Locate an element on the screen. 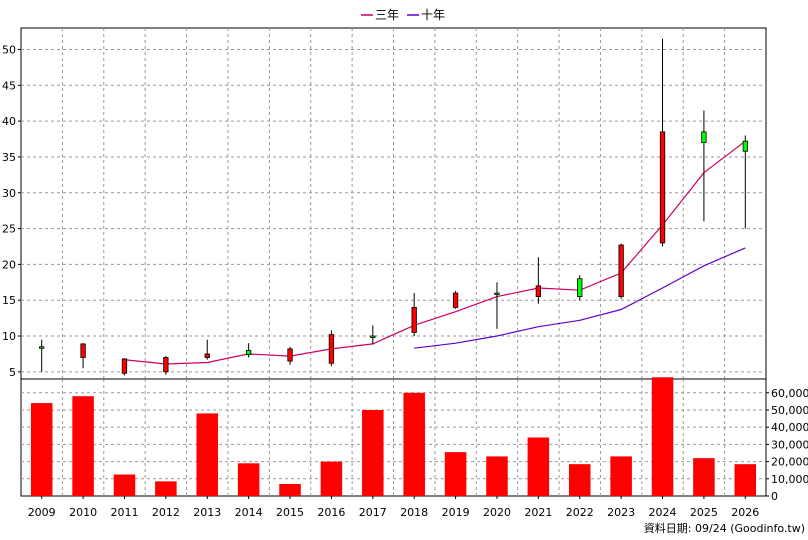 This screenshot has width=808, height=540. volume-ytick-label: 30,000 is located at coordinates (789, 444).